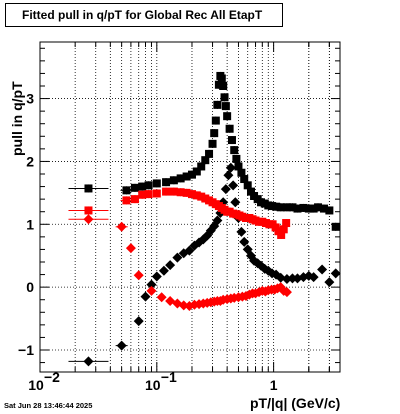 Image resolution: width=400 pixels, height=414 pixels. What do you see at coordinates (52, 377) in the screenshot?
I see `x-tick-exponent: −2` at bounding box center [52, 377].